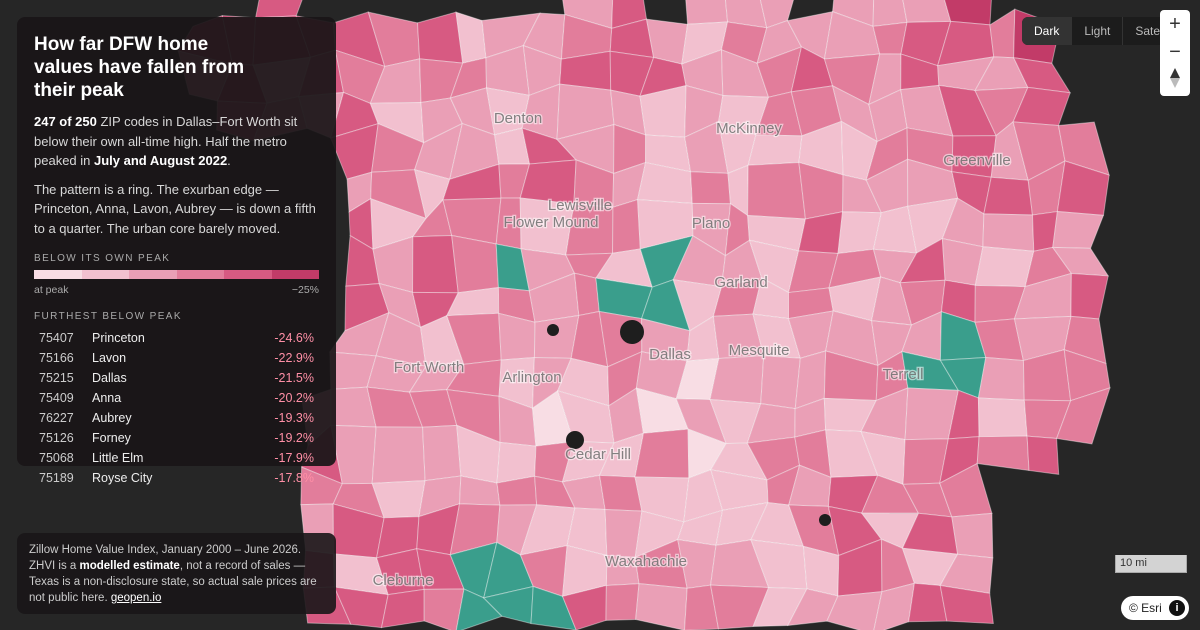  I want to click on place-label: Dallas, so click(670, 354).